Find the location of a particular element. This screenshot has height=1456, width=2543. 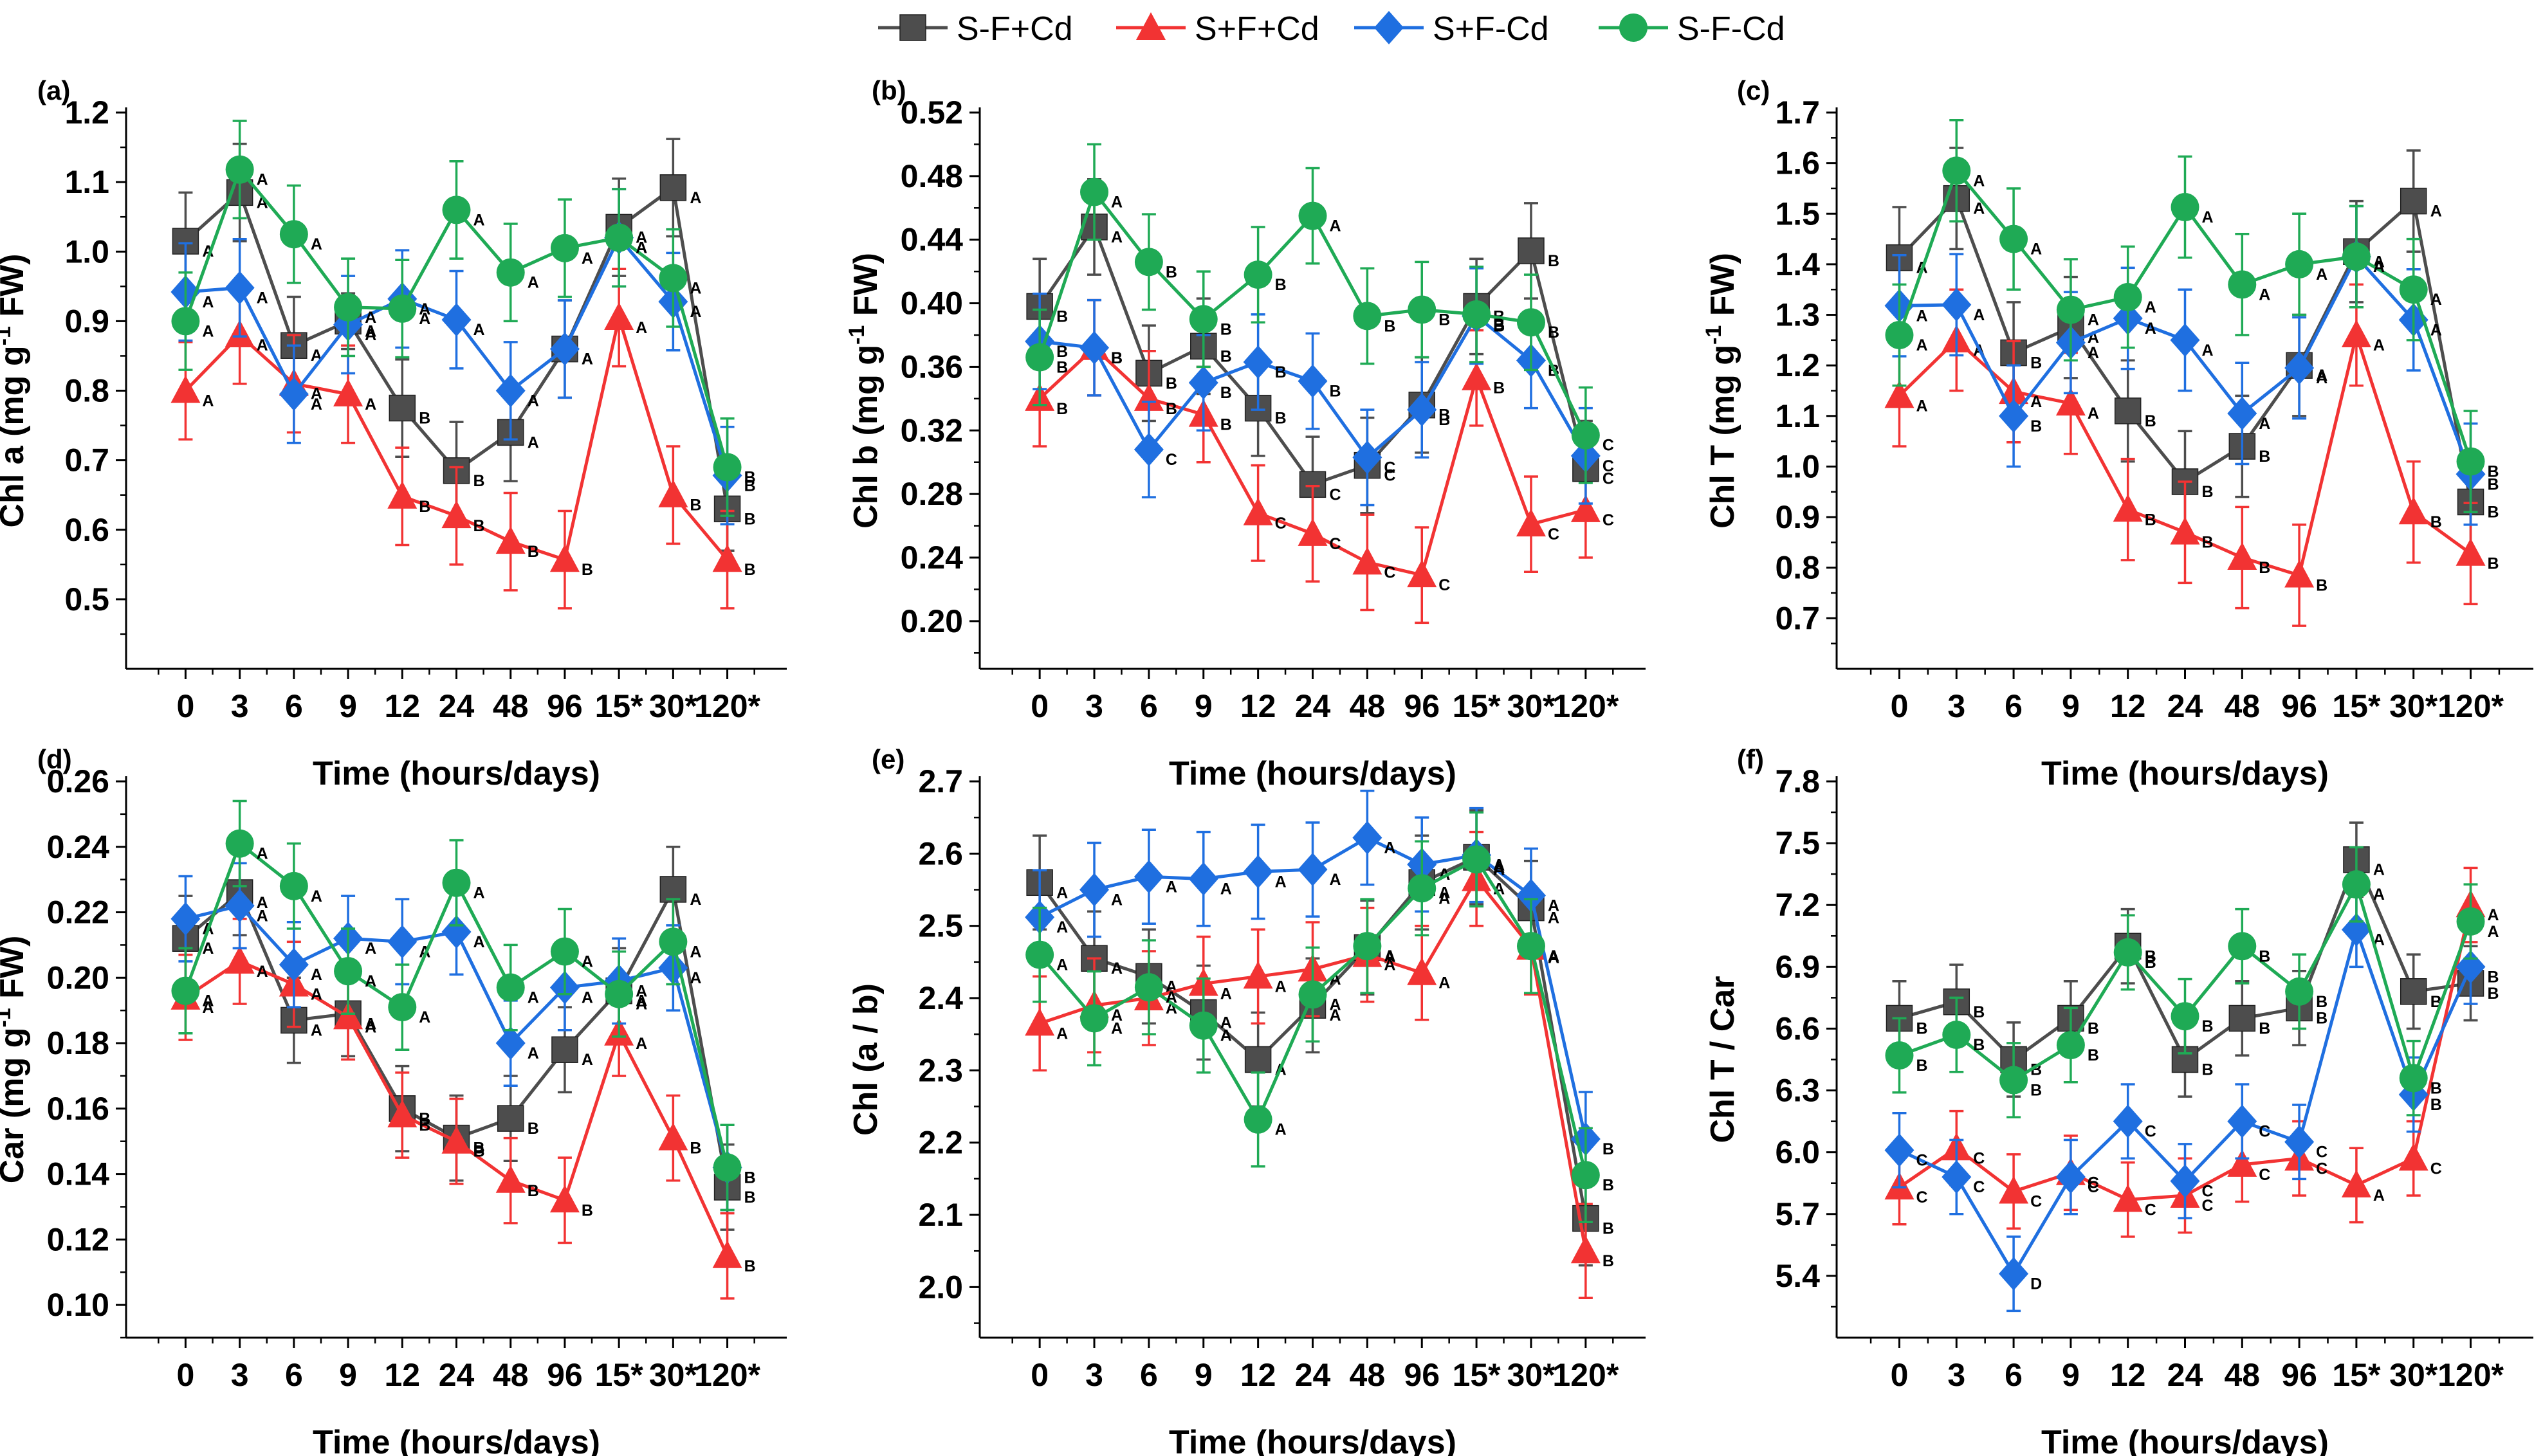

y-tick-label: 2.0 is located at coordinates (940, 1287).